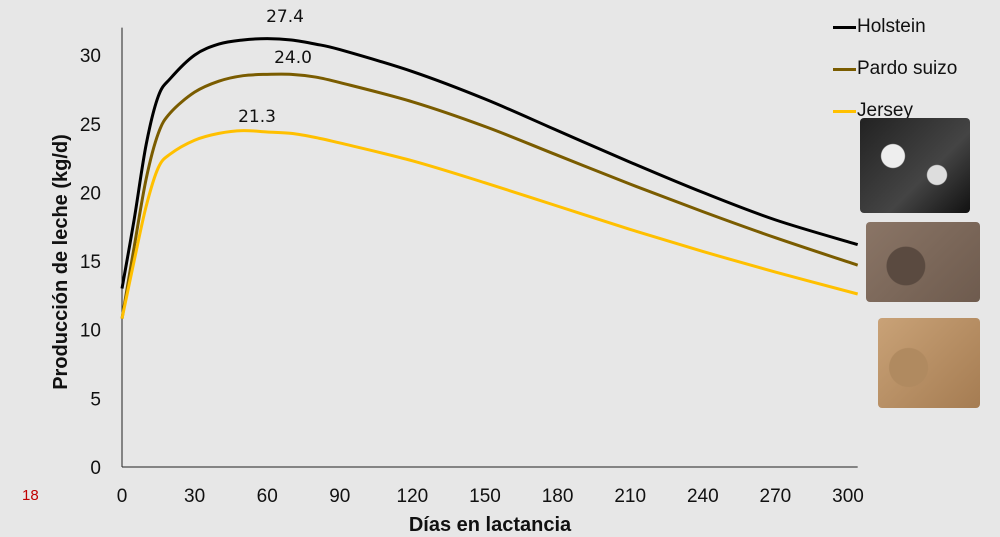  I want to click on x-tick-label: 120, so click(413, 496).